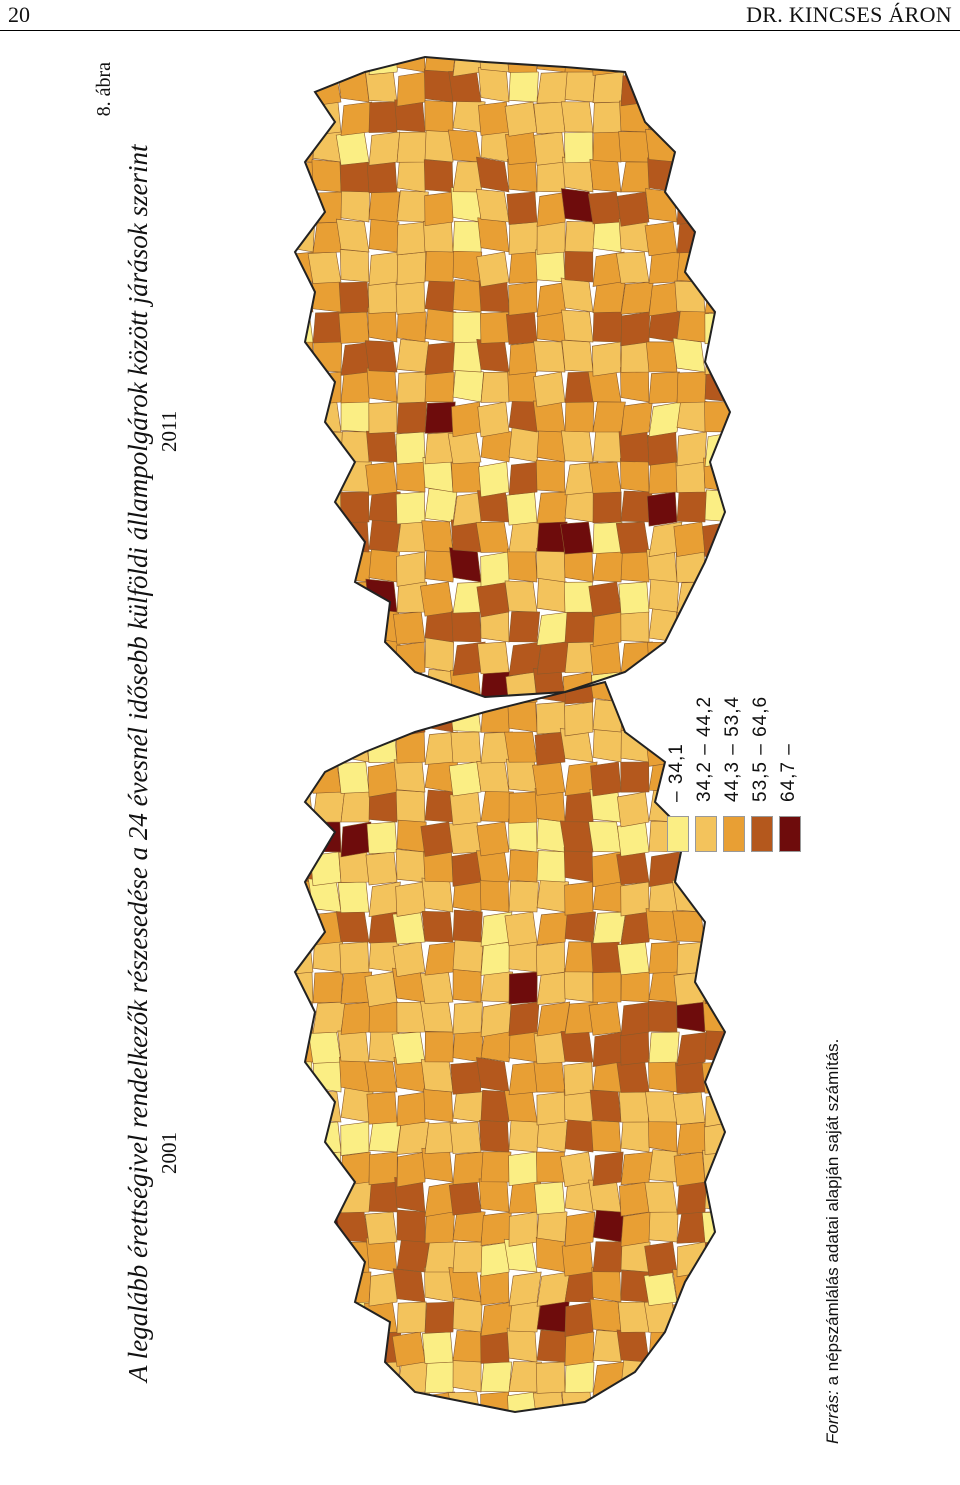 The width and height of the screenshot is (960, 1485). I want to click on legend-range: 34,2 – 44,2, so click(704, 748).